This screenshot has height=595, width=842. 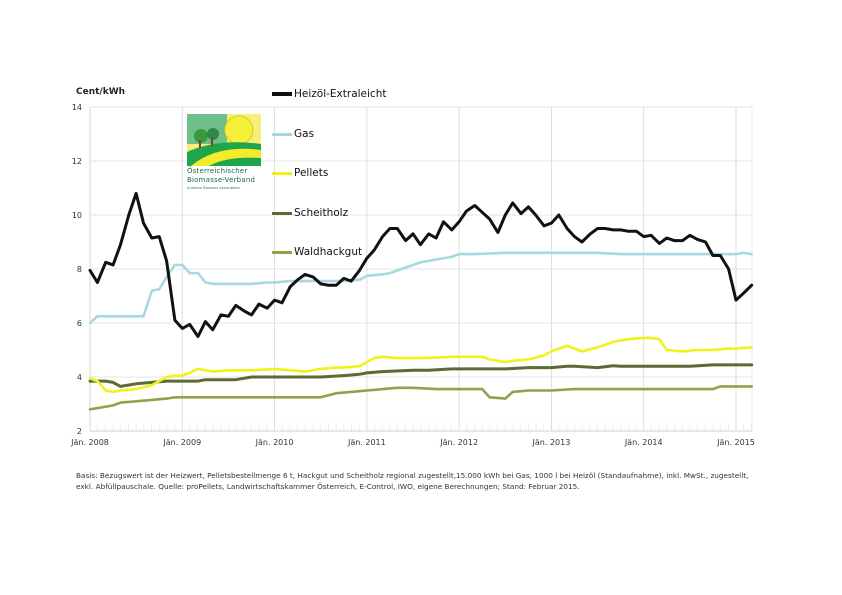 I want to click on legend-item-gas: Gas, so click(x=293, y=134).